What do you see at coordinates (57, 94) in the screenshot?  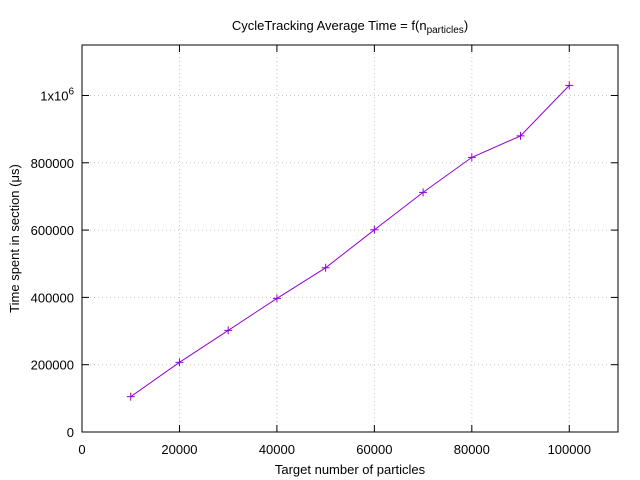 I see `y-tick-label: 1x10⁶` at bounding box center [57, 94].